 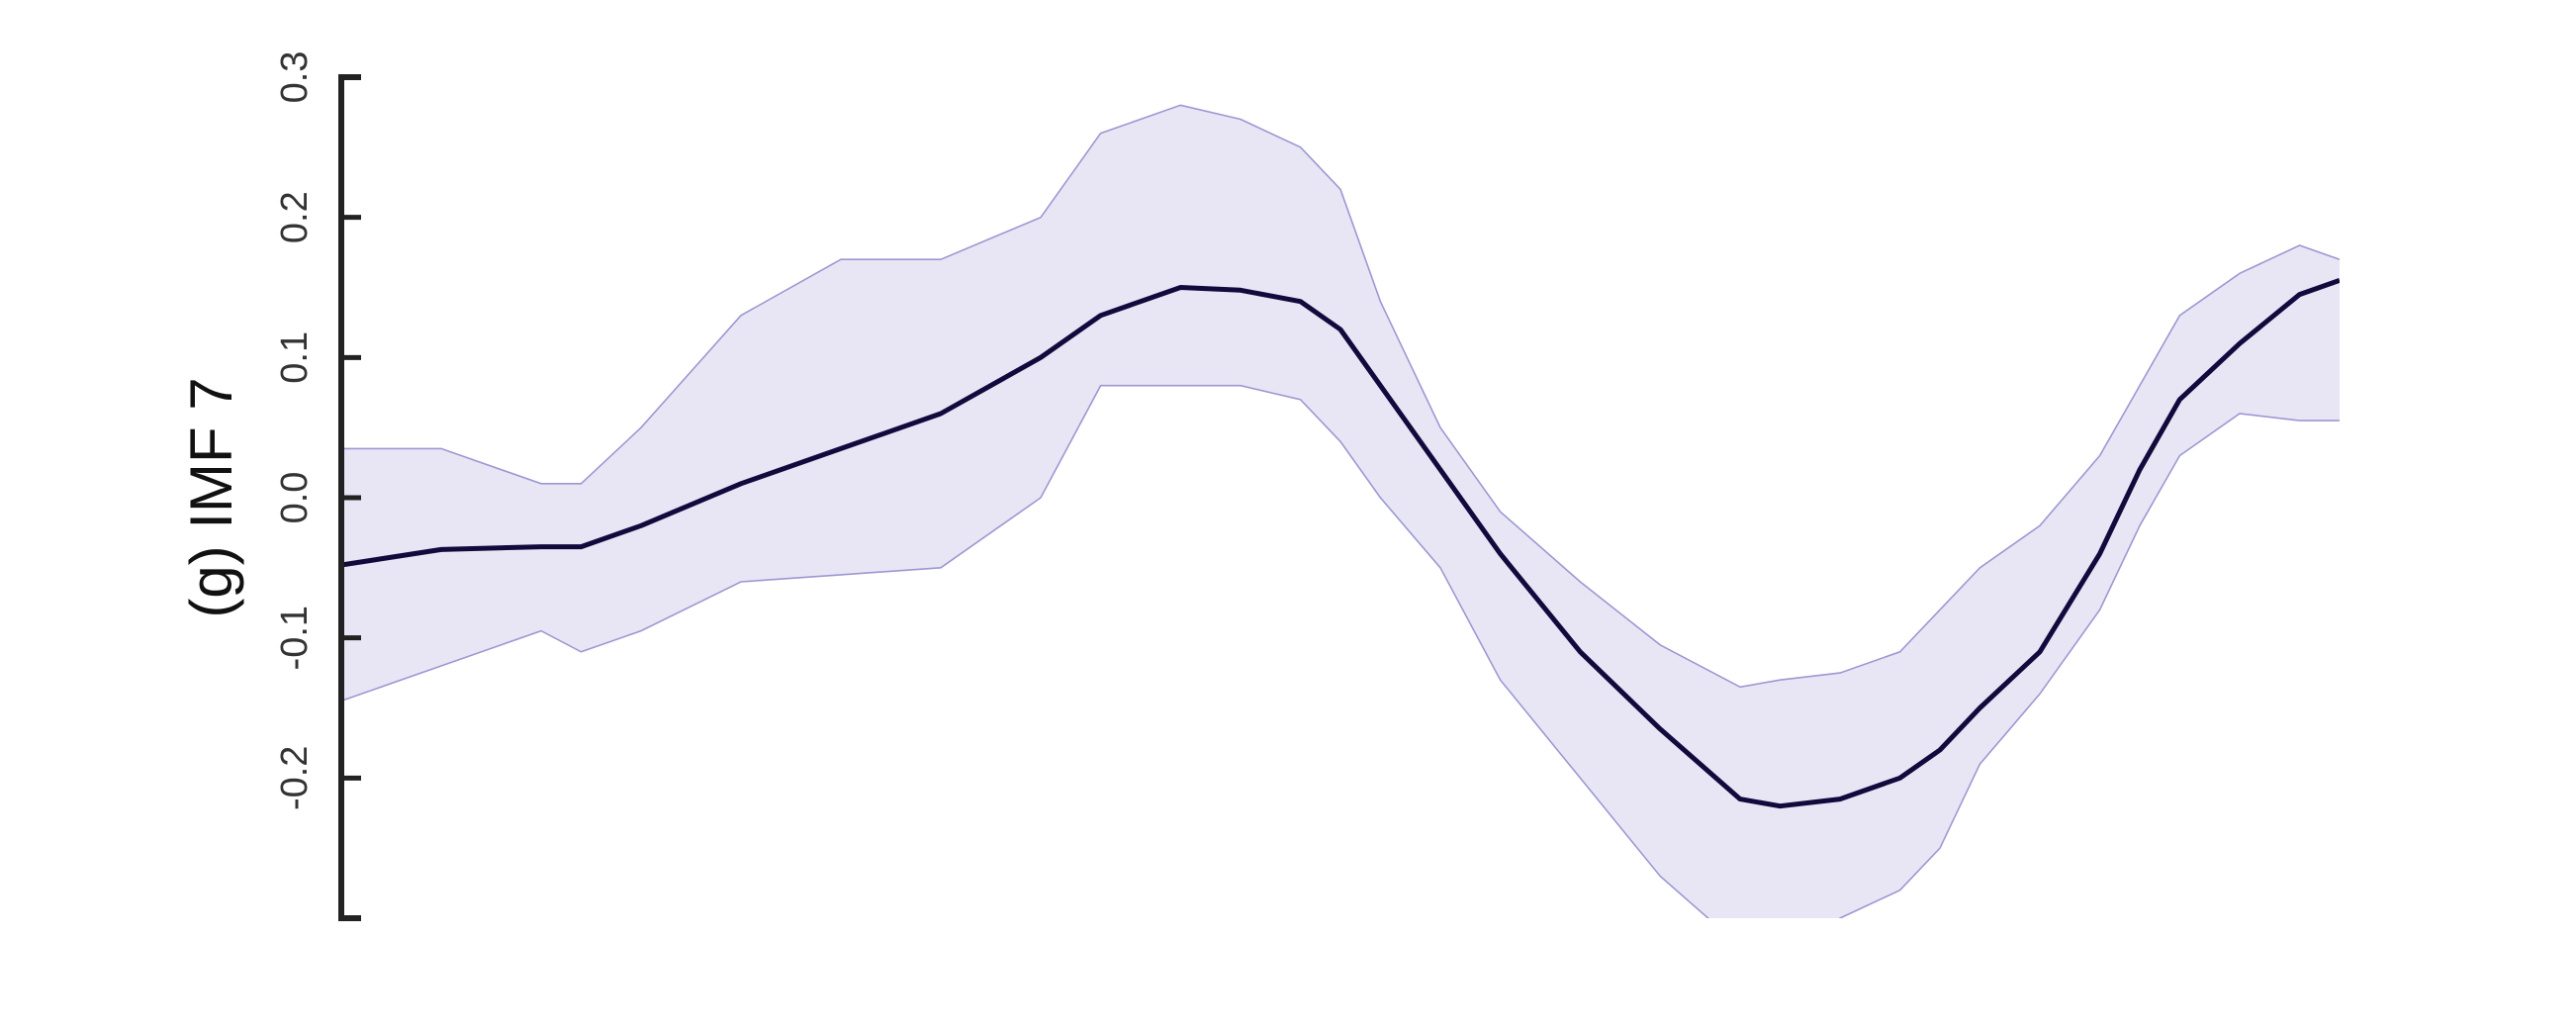 I want to click on y-tick-label: 0.1, so click(x=295, y=358).